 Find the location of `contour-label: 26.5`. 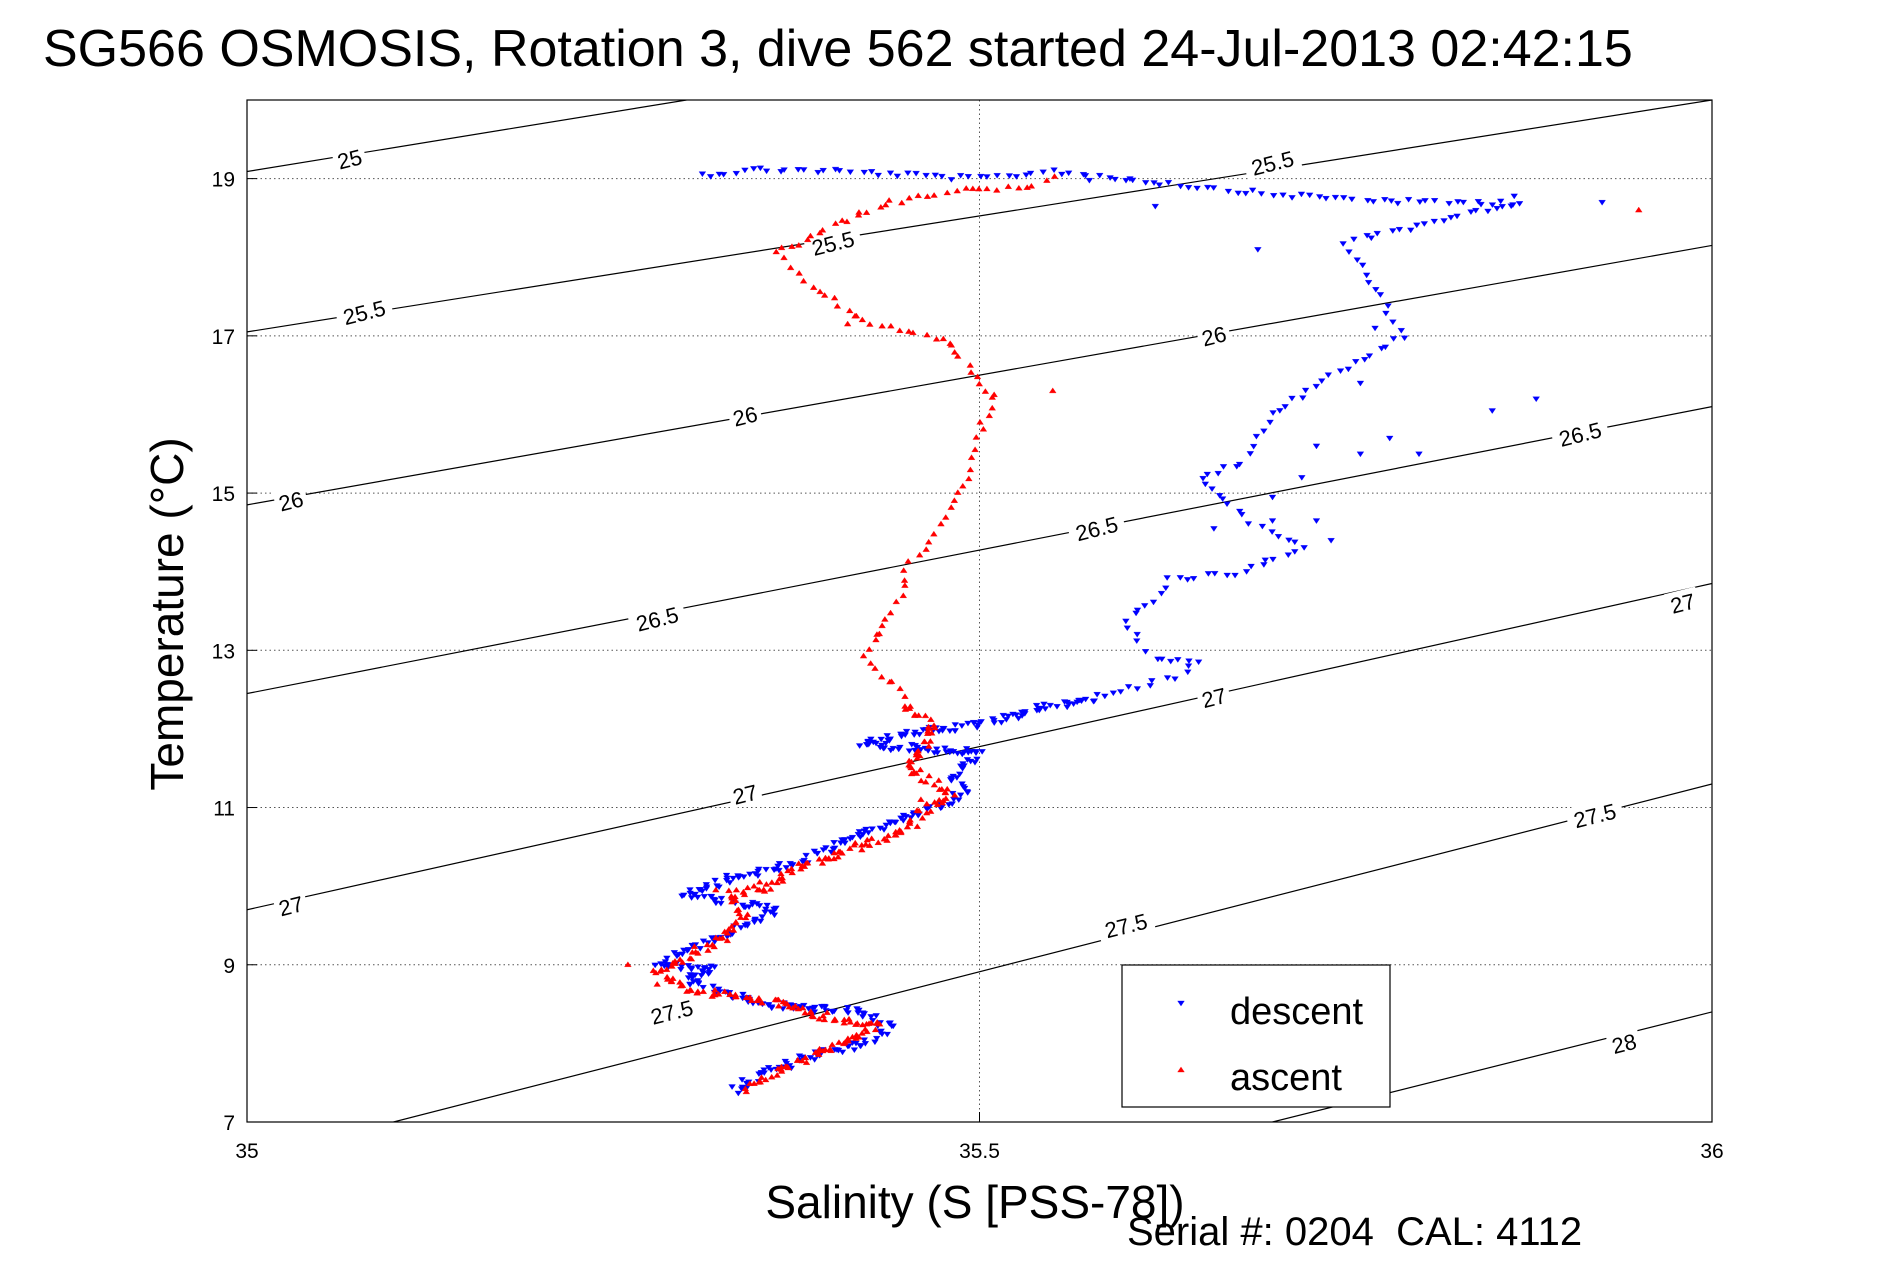

contour-label: 26.5 is located at coordinates (658, 619).